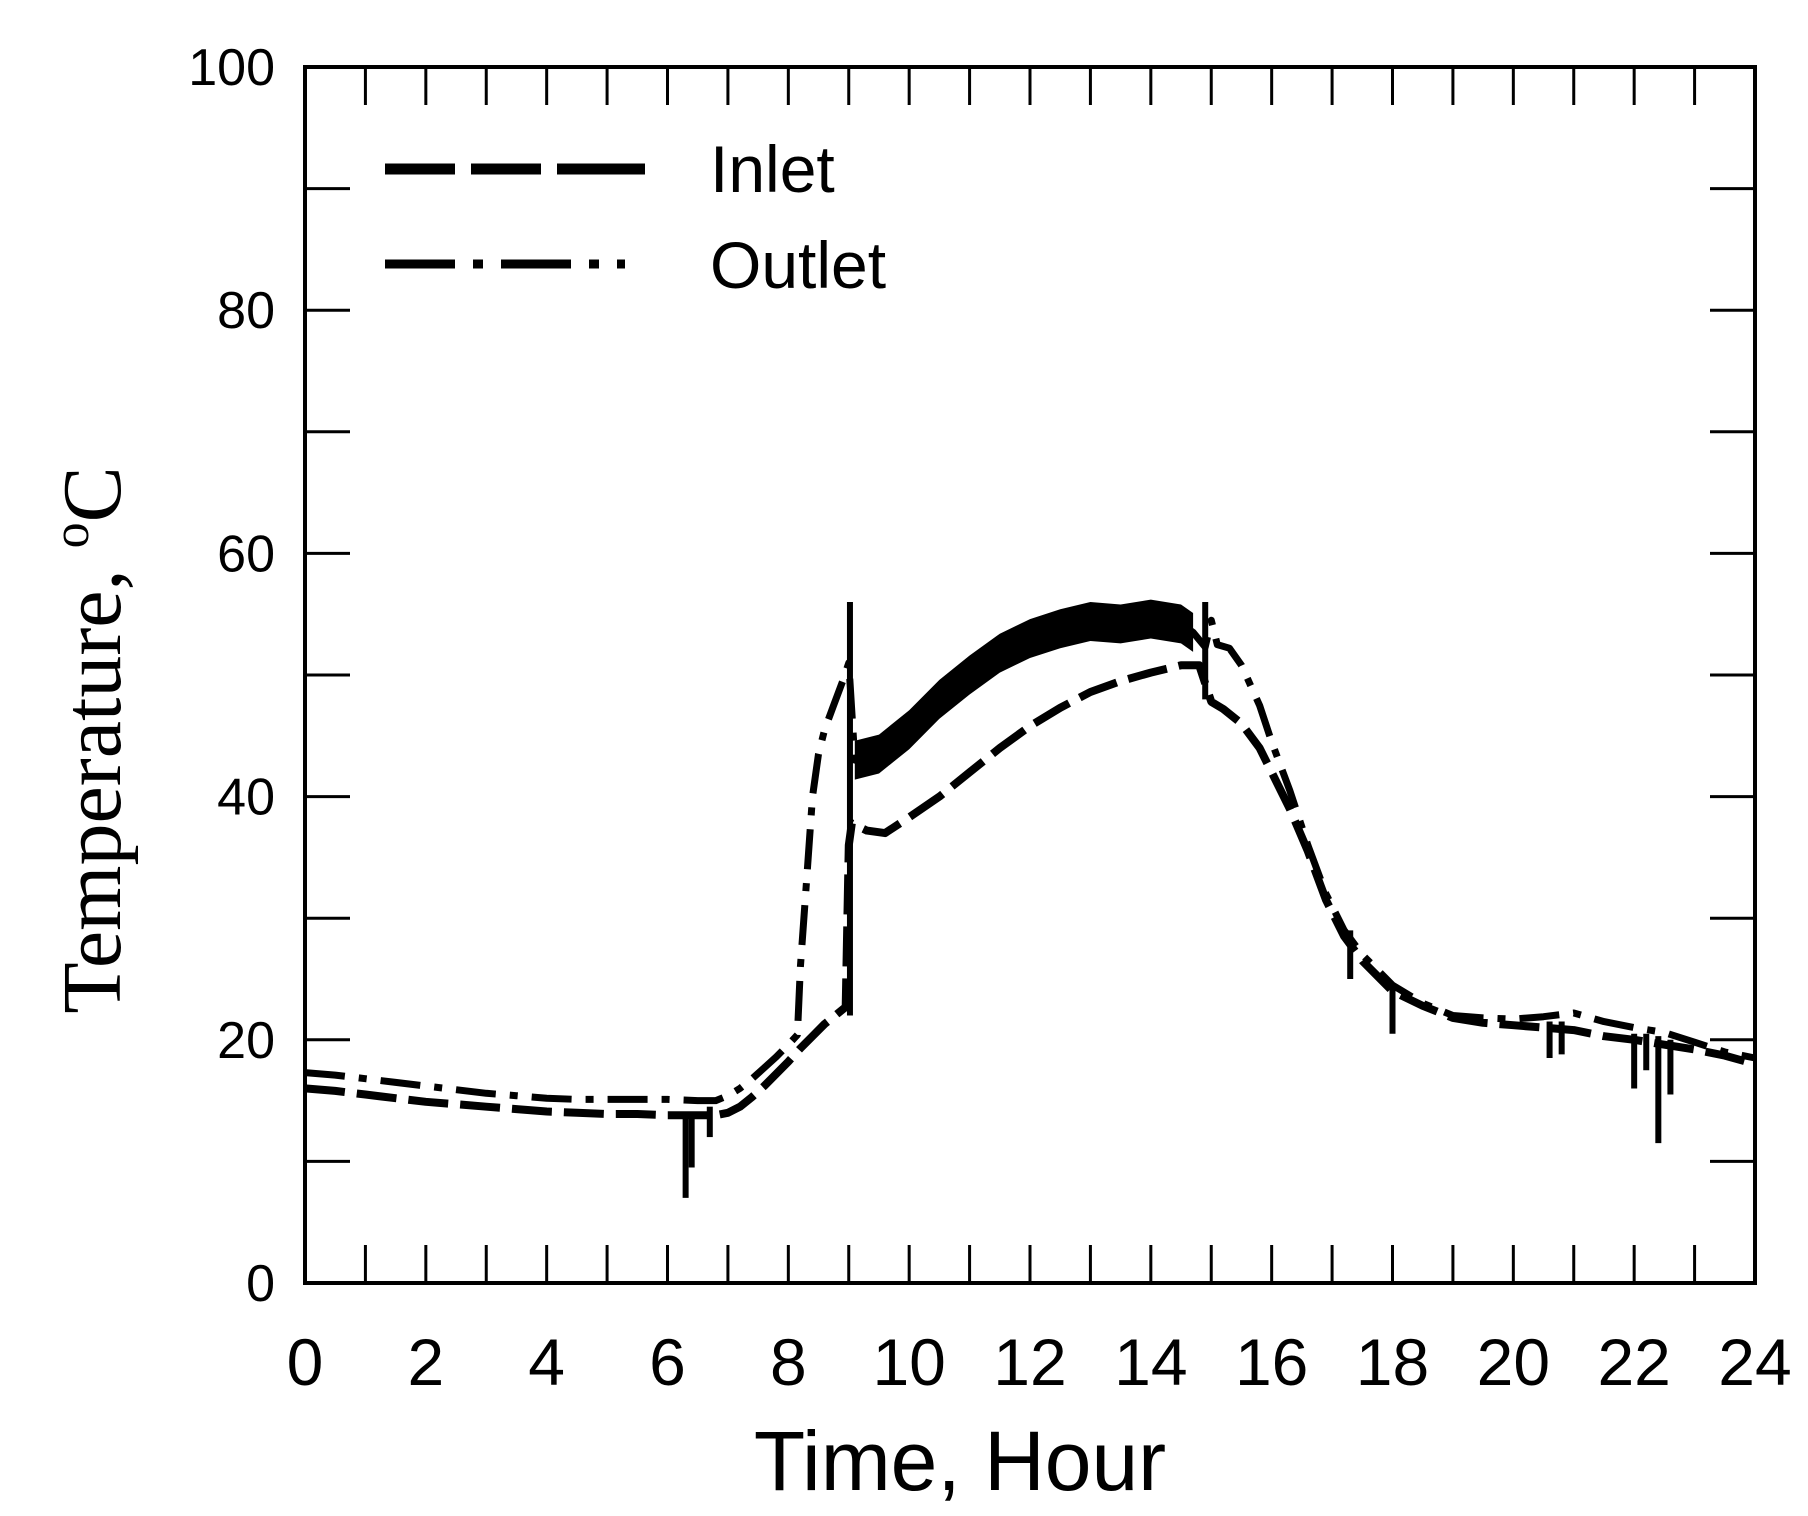 The width and height of the screenshot is (1808, 1516). I want to click on y-tick-label: 40, so click(246, 798).